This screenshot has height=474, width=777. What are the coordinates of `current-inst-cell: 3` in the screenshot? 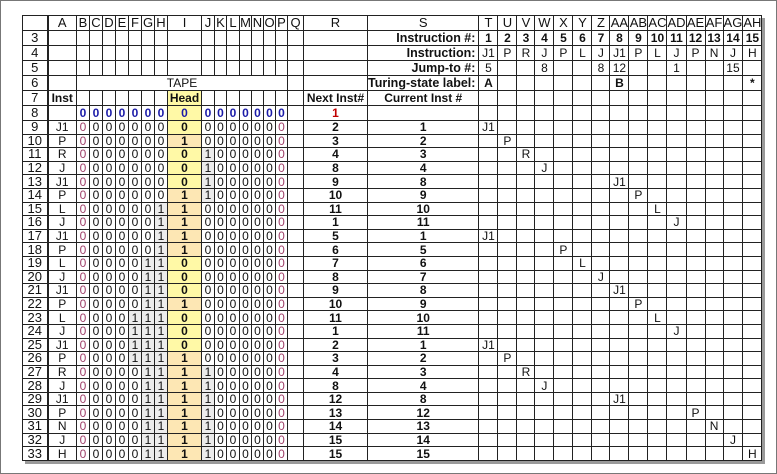 It's located at (423, 154).